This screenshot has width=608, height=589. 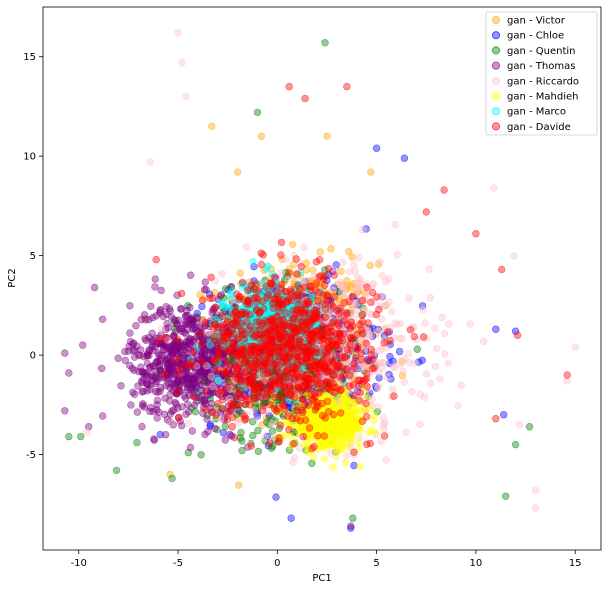 What do you see at coordinates (326, 559) in the screenshot?
I see `x-axis-ticks: -10 -5 0 5 10 15` at bounding box center [326, 559].